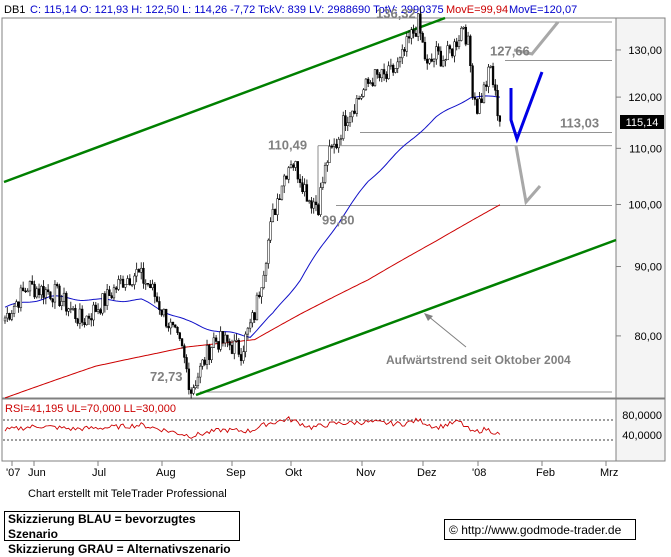 The image size is (671, 557). I want to click on x-tick-label: Sep, so click(236, 473).